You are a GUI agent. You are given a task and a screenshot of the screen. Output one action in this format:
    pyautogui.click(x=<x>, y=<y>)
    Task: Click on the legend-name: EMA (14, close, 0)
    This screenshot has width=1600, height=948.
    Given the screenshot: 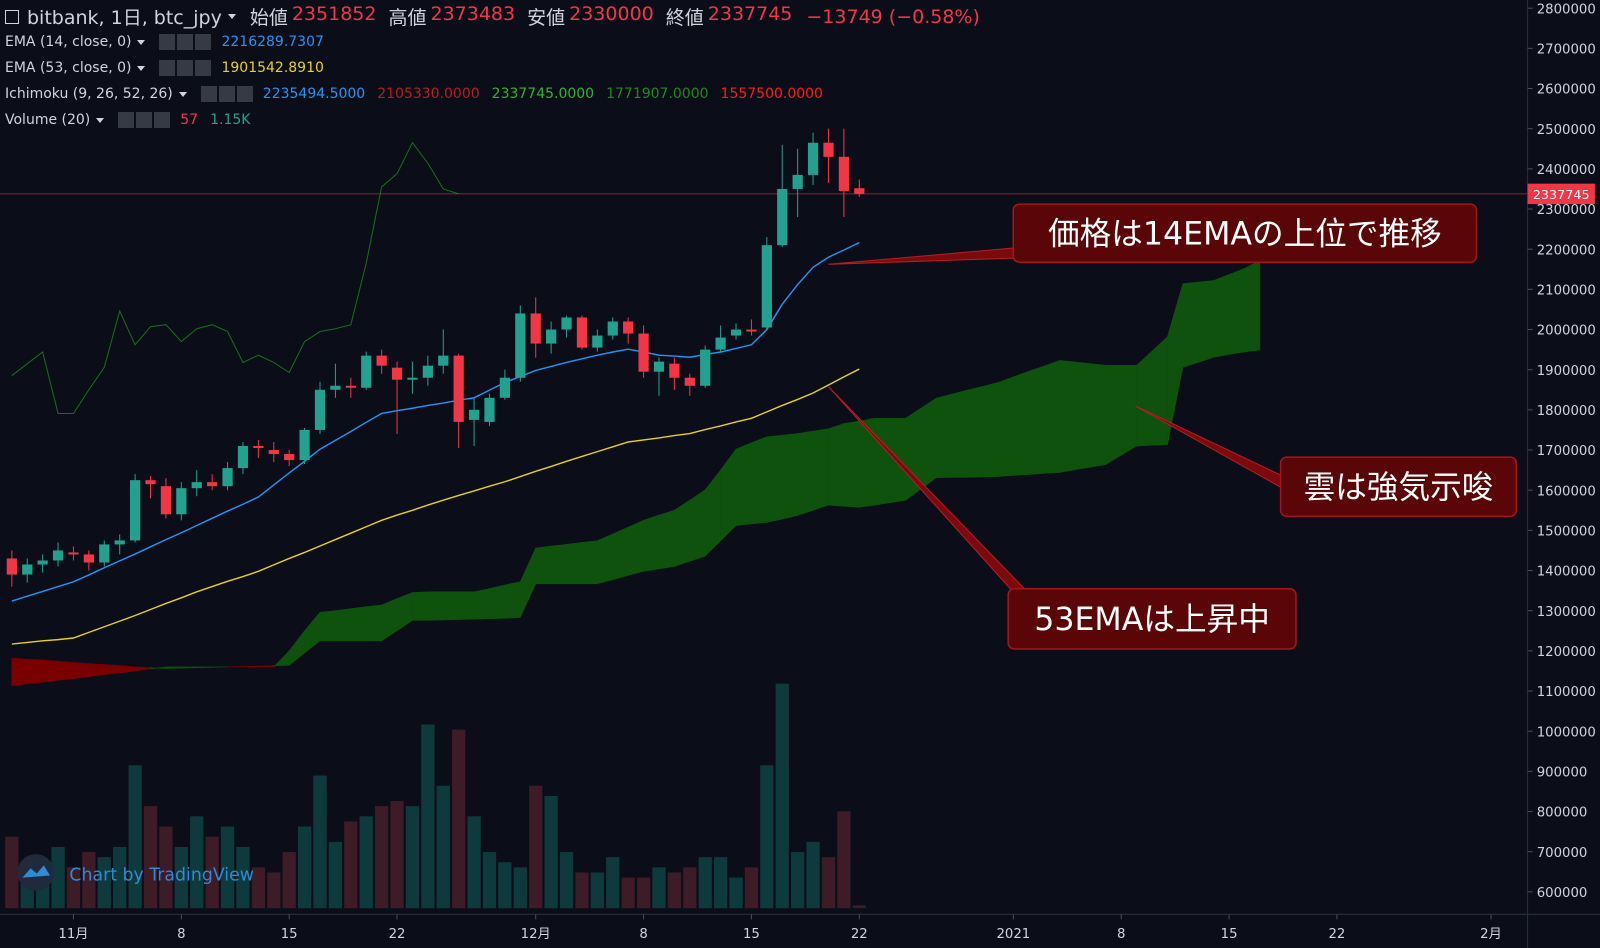 What is the action you would take?
    pyautogui.click(x=68, y=42)
    